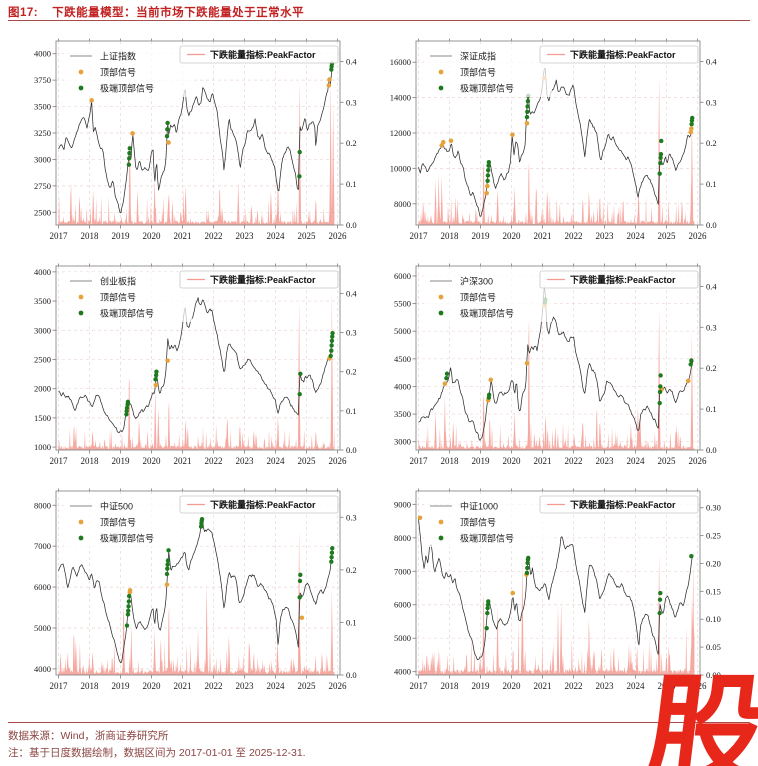  I want to click on svg-text: 0.10, so click(713, 619).